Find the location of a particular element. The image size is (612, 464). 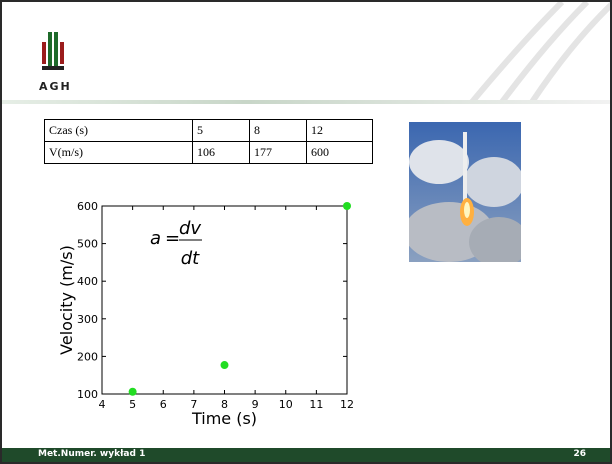

x-axis-label: Time (s) is located at coordinates (224, 418).